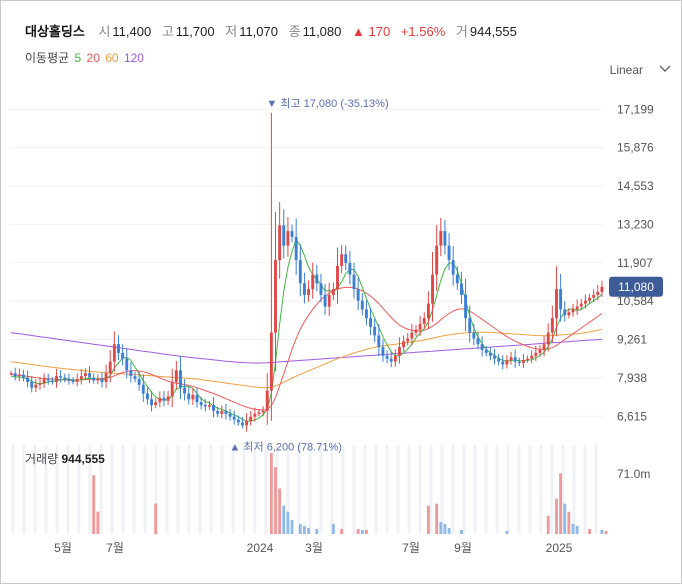  What do you see at coordinates (379, 31) in the screenshot?
I see `change-value: 170` at bounding box center [379, 31].